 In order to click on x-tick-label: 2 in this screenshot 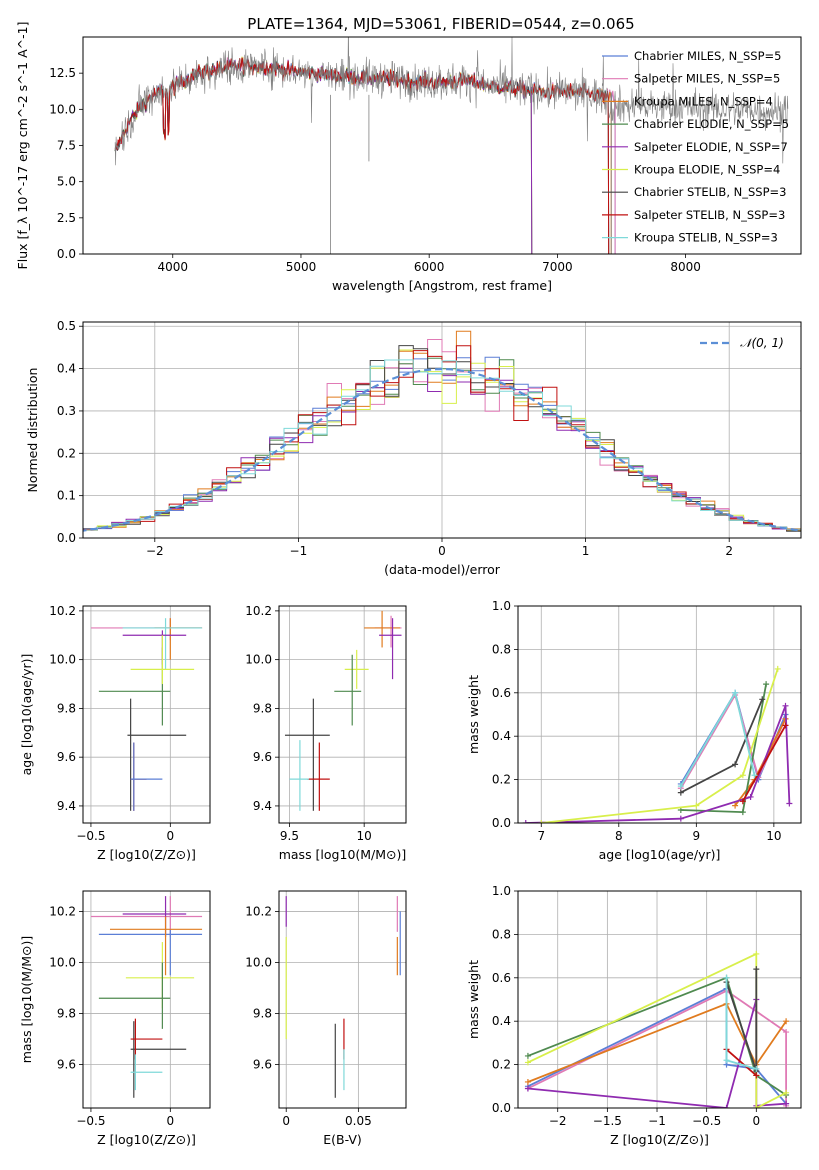, I will do `click(729, 551)`.